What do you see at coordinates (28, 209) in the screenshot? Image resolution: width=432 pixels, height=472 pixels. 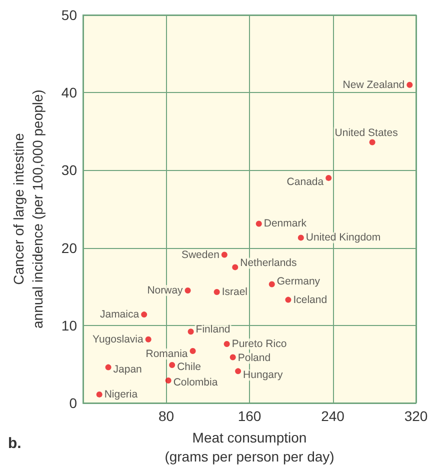 I see `y-axis-title: Cancer of large intestine annual incidence (per 100,000 people)` at bounding box center [28, 209].